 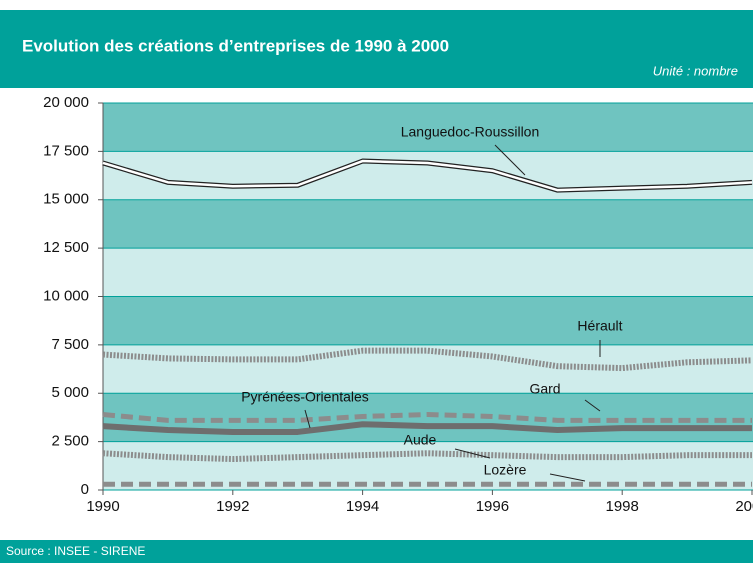 I want to click on series-label: Aude, so click(x=420, y=440).